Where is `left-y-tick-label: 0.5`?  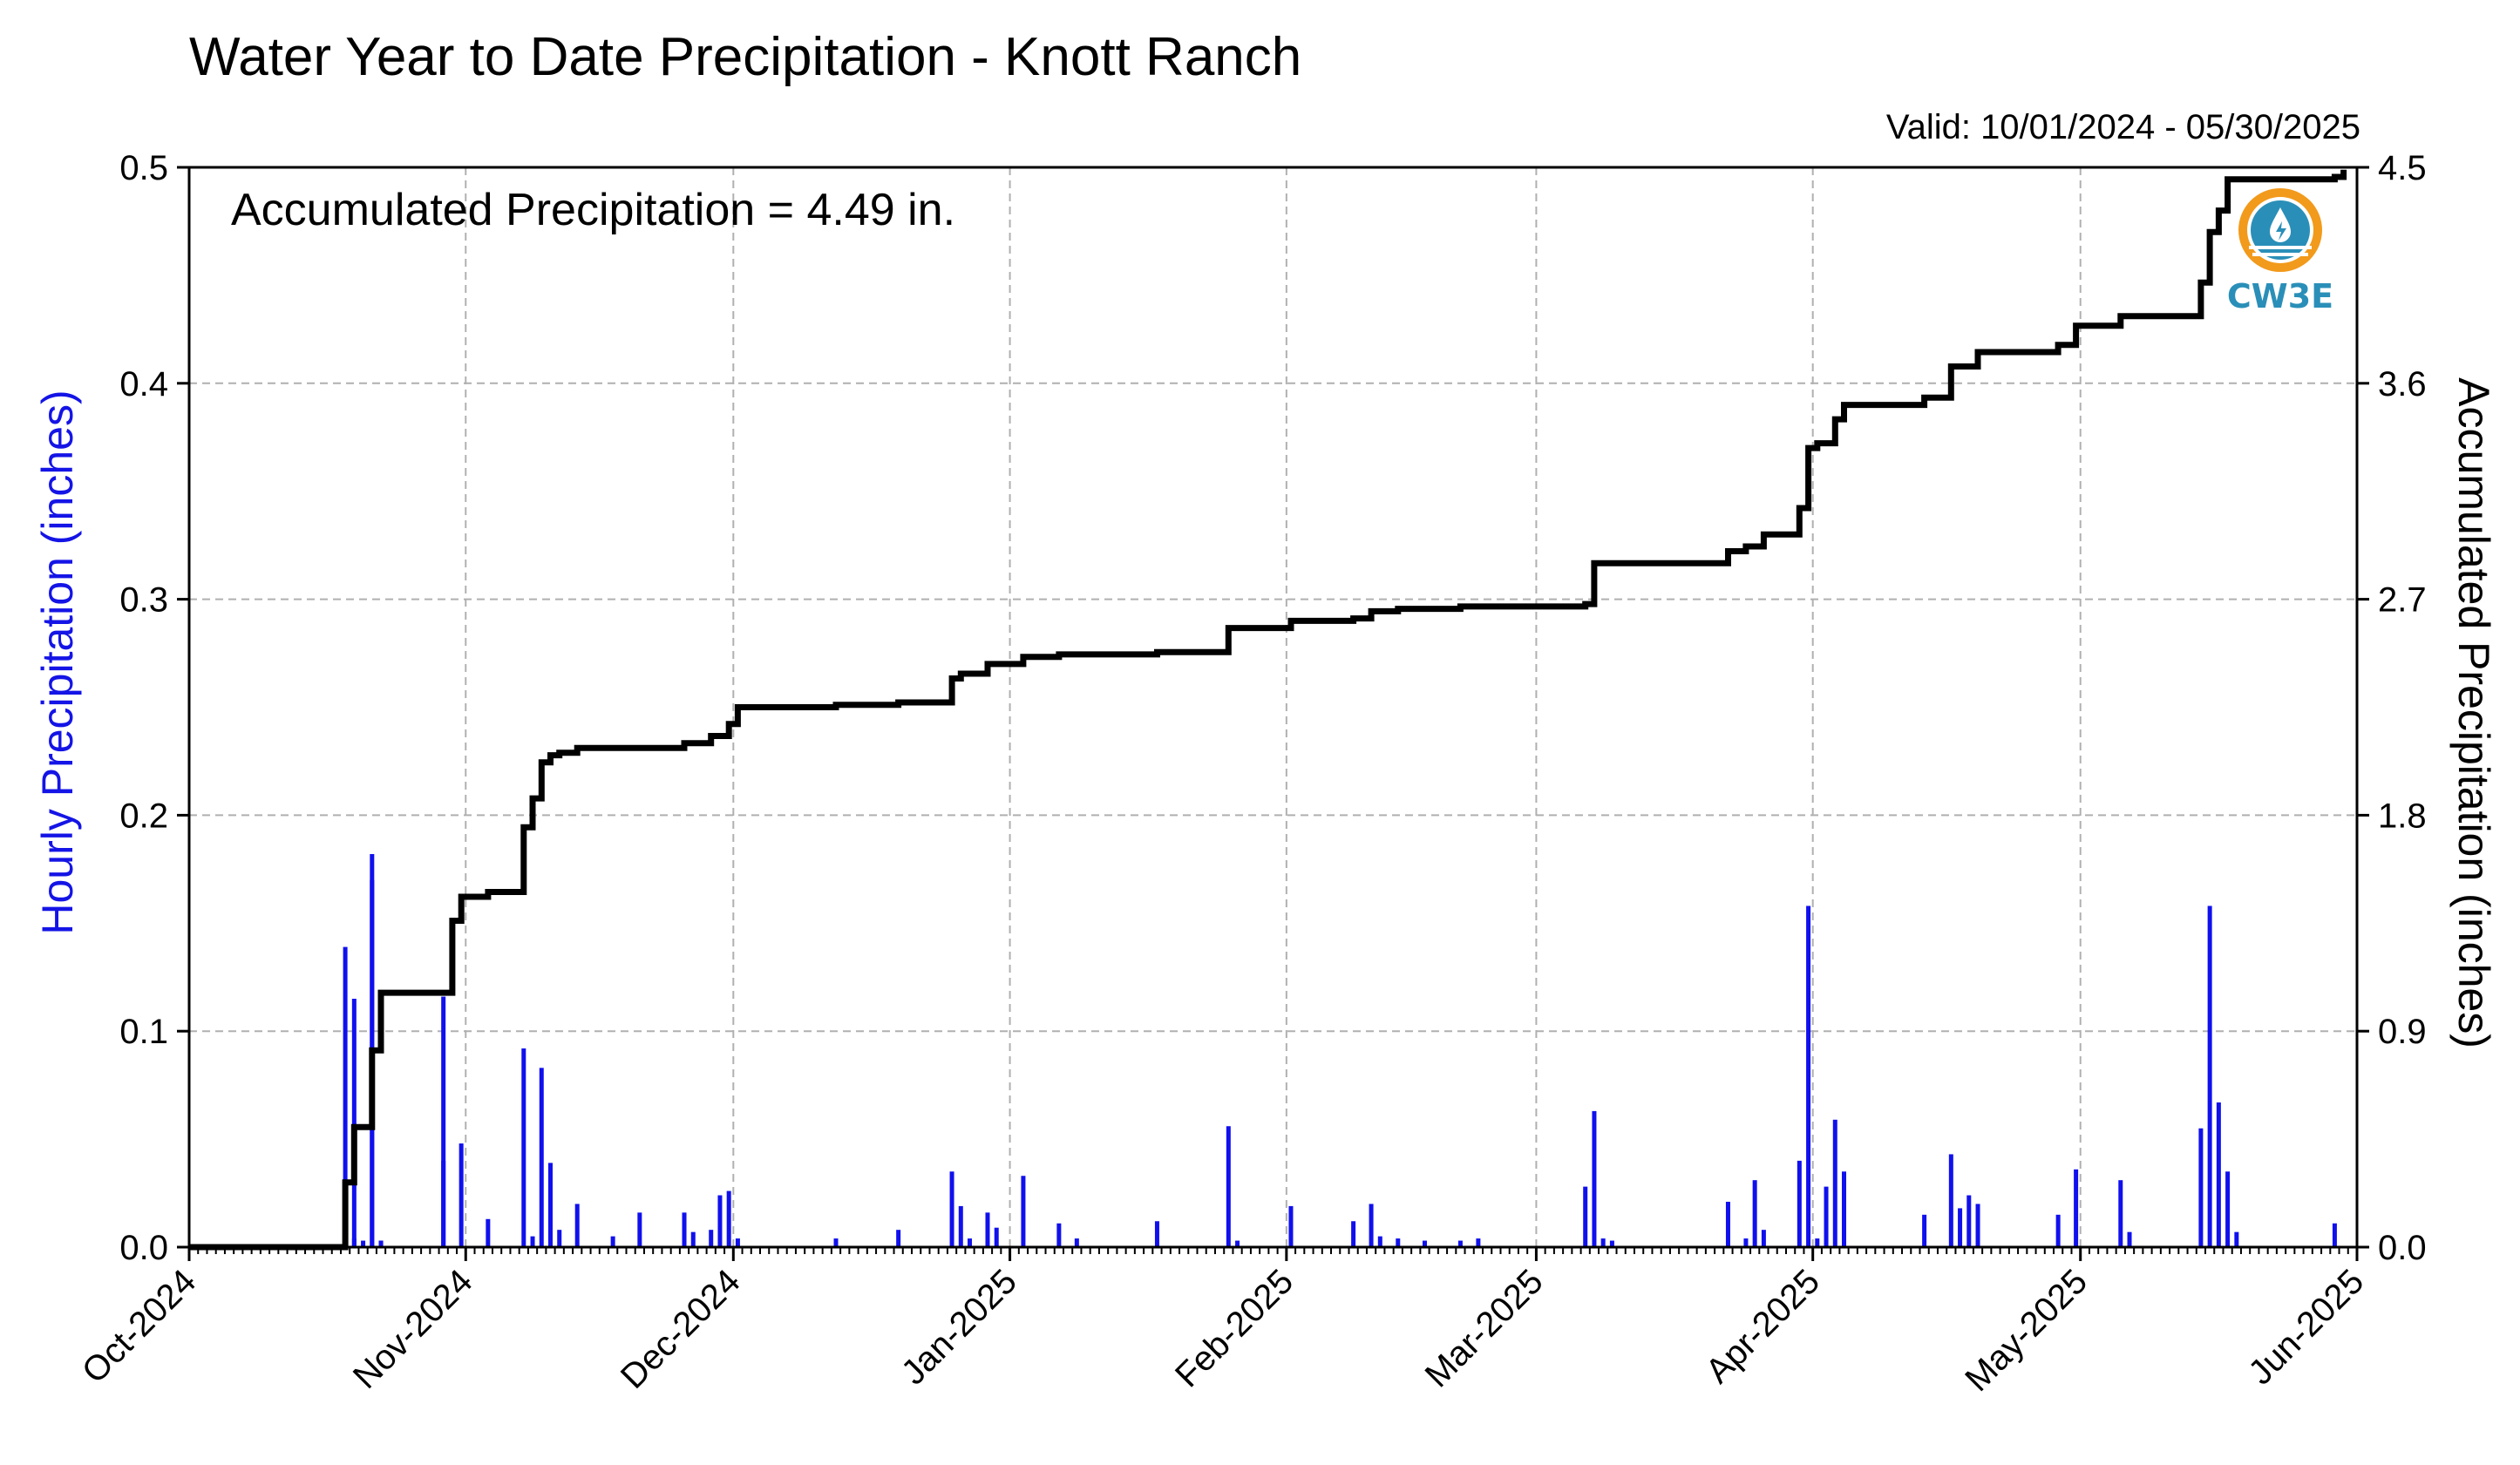 left-y-tick-label: 0.5 is located at coordinates (143, 168).